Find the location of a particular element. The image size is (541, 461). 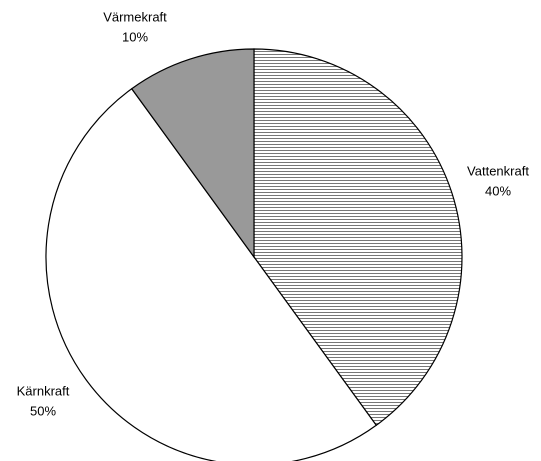

slice-label: Värmekraft is located at coordinates (135, 16).